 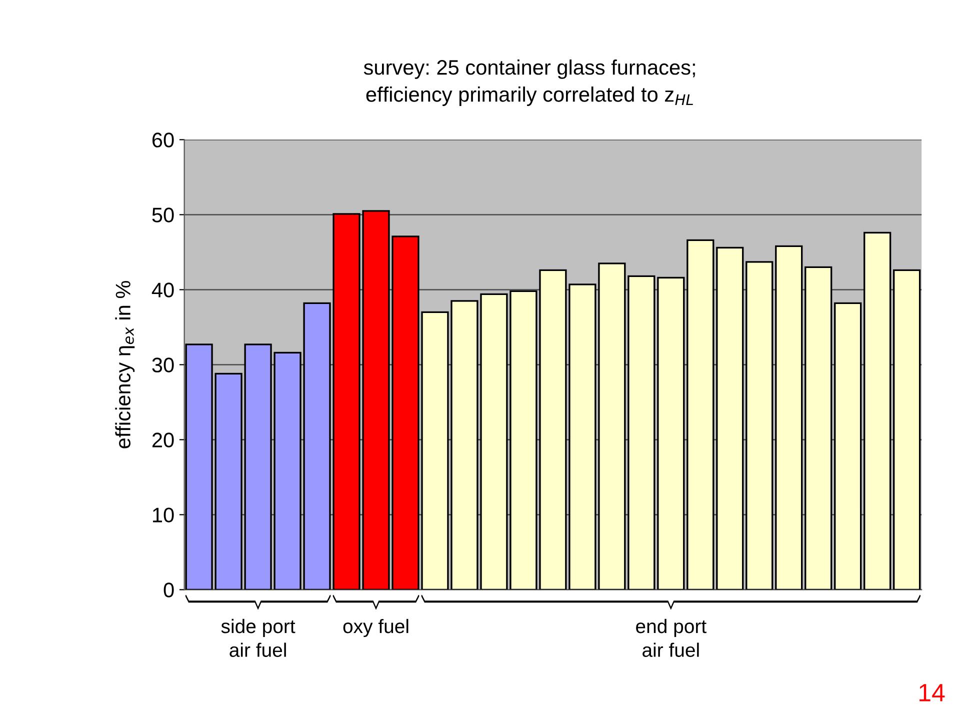 What do you see at coordinates (671, 637) in the screenshot?
I see `text: end port air fuel` at bounding box center [671, 637].